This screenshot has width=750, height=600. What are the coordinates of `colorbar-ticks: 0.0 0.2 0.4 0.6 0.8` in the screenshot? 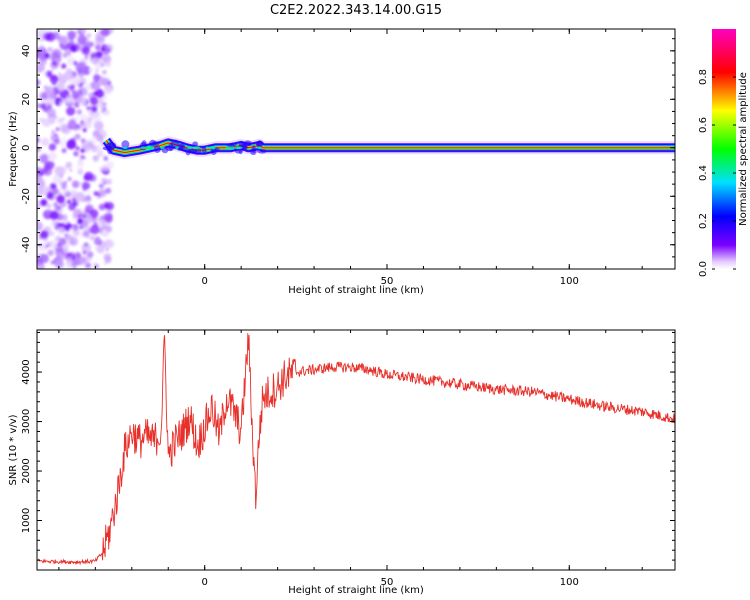 It's located at (717, 173).